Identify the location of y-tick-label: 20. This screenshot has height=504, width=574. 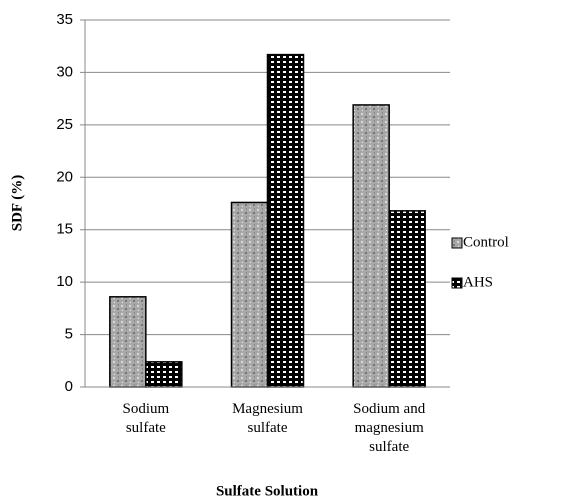
(64, 176).